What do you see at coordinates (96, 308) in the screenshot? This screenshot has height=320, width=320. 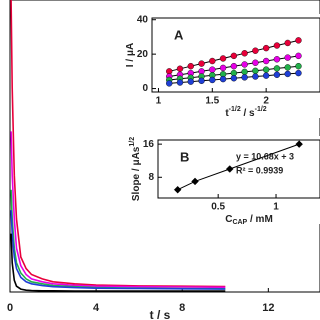 I see `x-tick-label: 4` at bounding box center [96, 308].